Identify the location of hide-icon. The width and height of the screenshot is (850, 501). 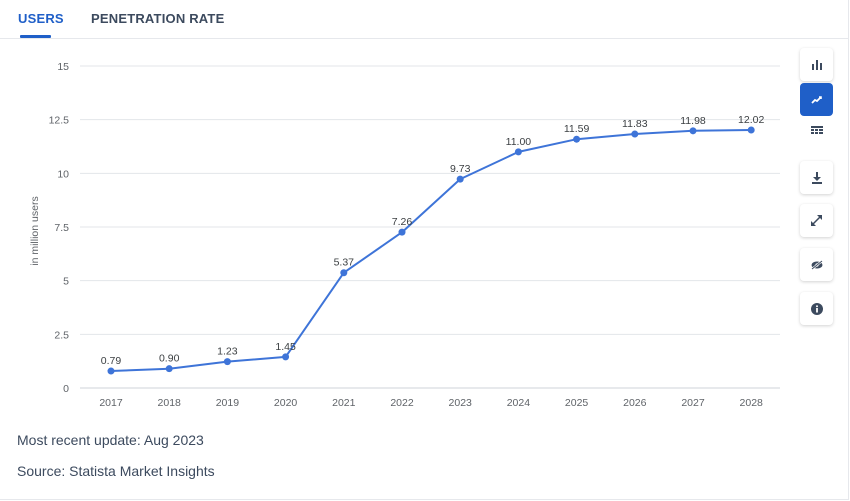
(816, 264).